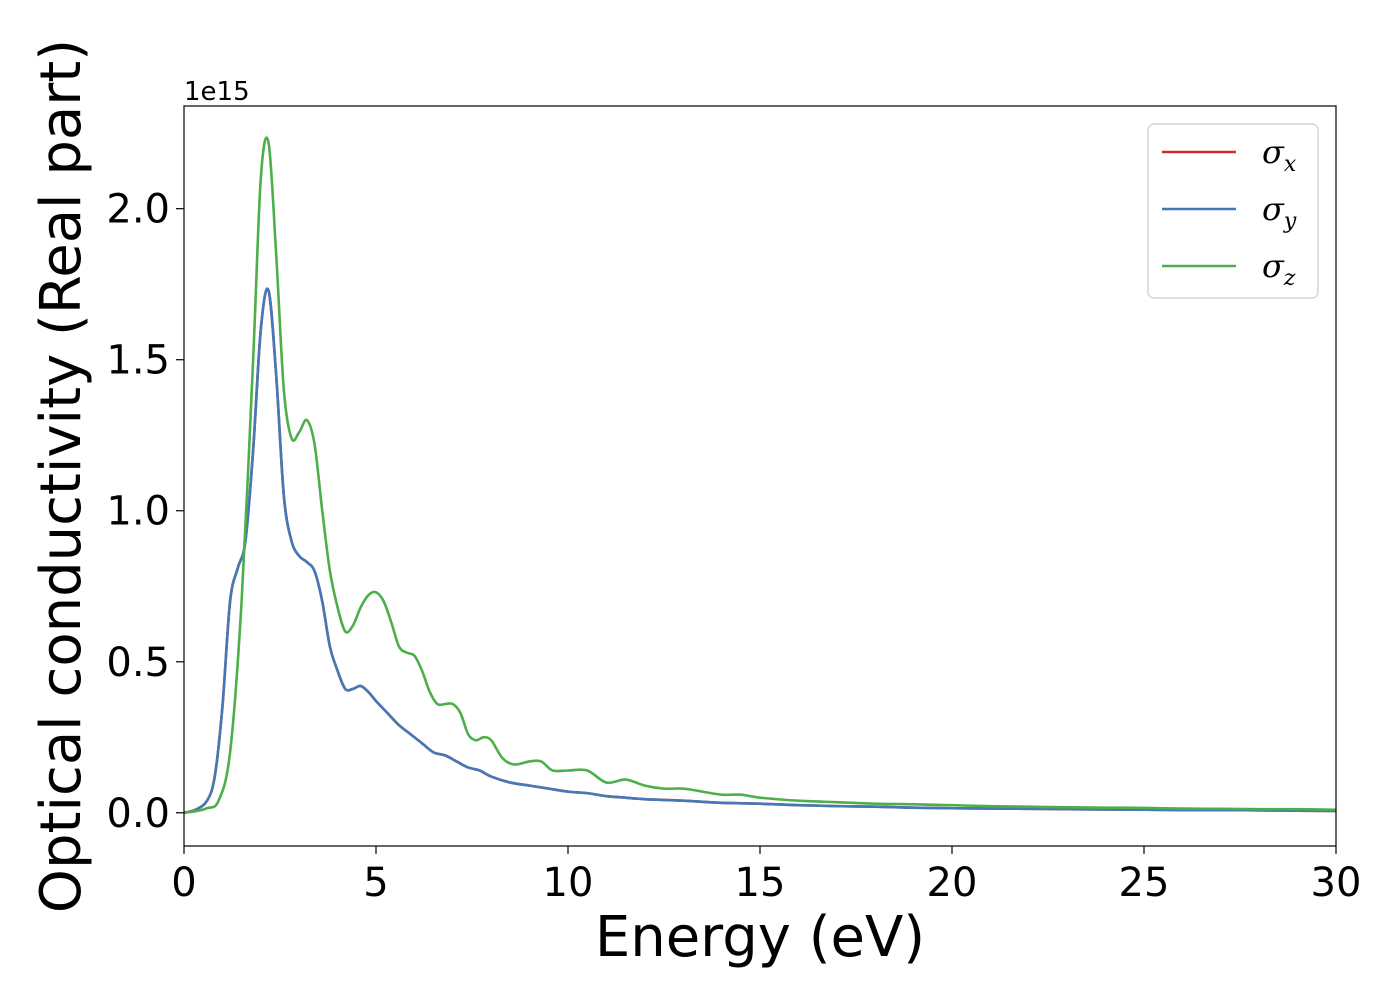 This screenshot has width=1400, height=1004. I want to click on y-tick-label: 0.5, so click(138, 663).